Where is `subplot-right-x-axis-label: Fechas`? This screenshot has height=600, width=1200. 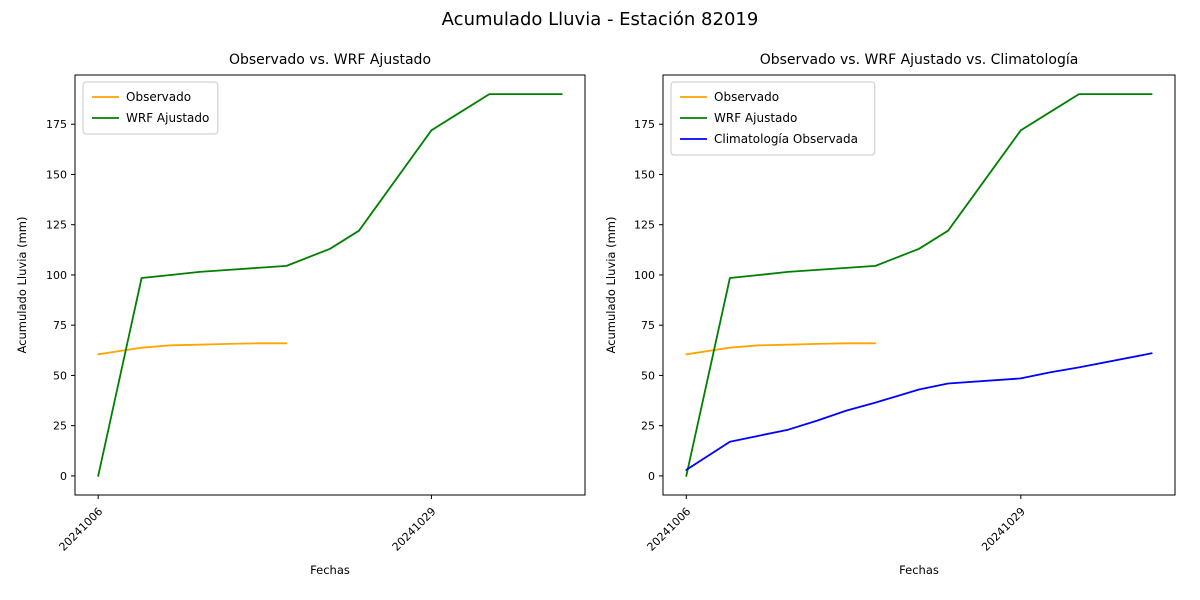
subplot-right-x-axis-label: Fechas is located at coordinates (919, 570).